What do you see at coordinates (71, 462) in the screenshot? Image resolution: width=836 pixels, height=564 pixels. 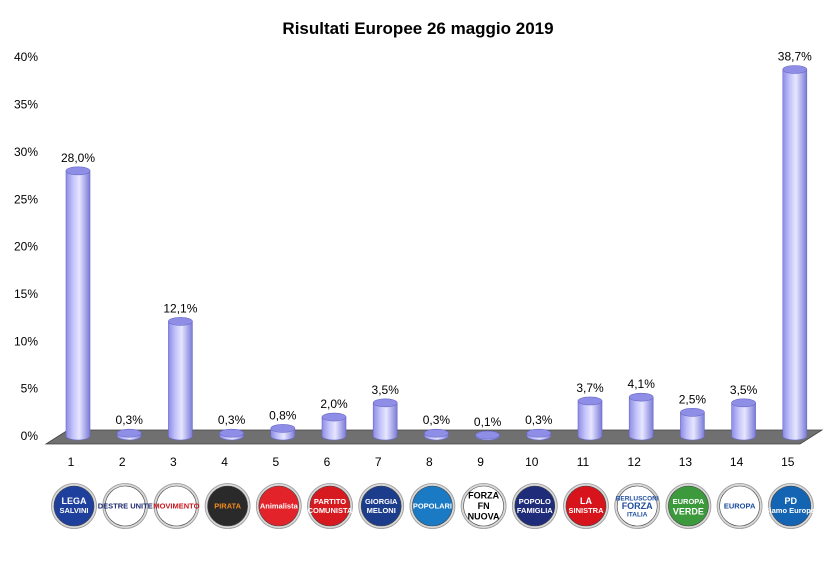 I see `x-tick-label: 1` at bounding box center [71, 462].